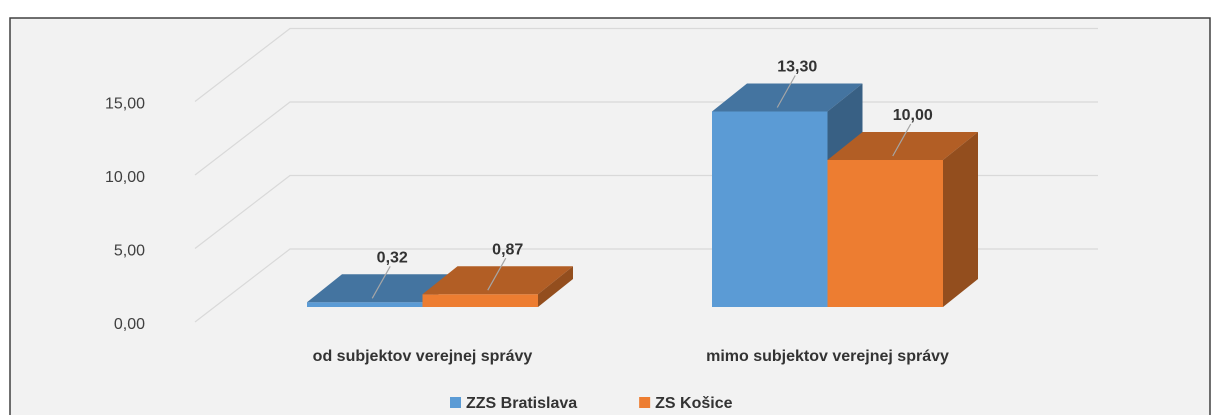 Image resolution: width=1212 pixels, height=415 pixels. Describe the element at coordinates (646, 64) in the screenshot. I see `grid-line` at that location.